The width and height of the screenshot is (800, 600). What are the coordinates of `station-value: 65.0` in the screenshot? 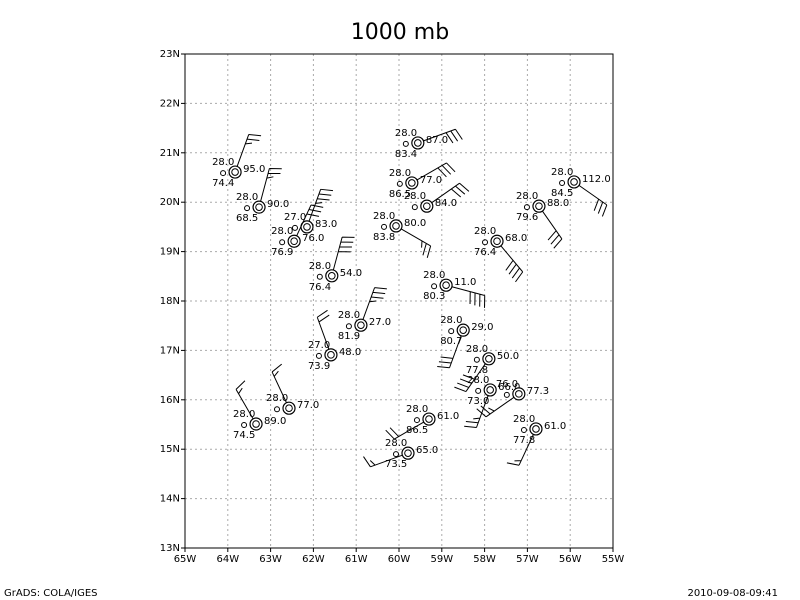 It's located at (427, 450).